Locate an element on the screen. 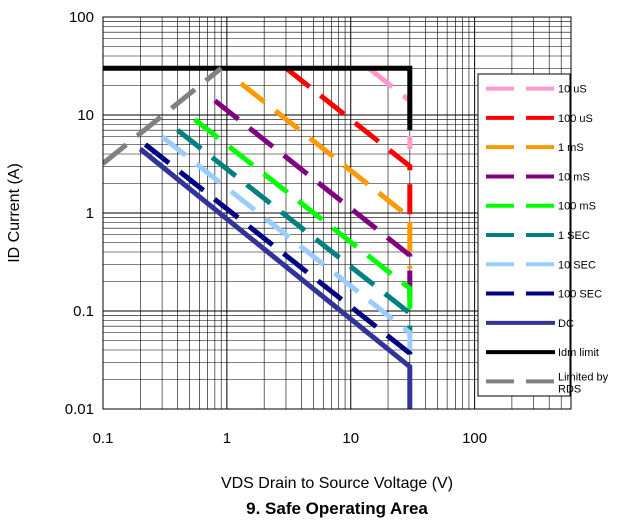 The height and width of the screenshot is (529, 630). y-tick-label: 0.1 is located at coordinates (83, 311).